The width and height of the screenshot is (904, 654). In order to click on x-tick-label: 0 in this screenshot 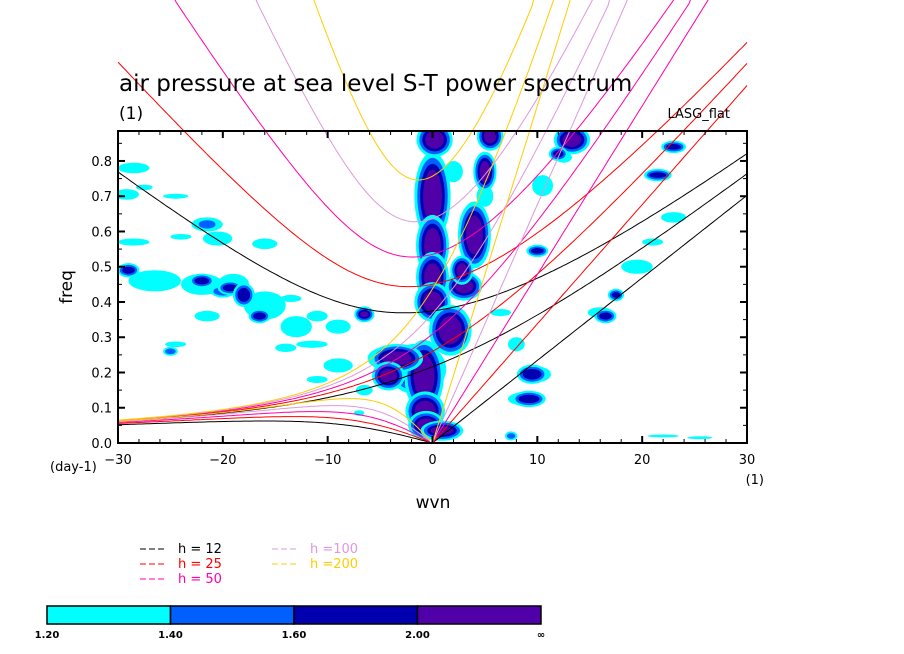, I will do `click(432, 460)`.